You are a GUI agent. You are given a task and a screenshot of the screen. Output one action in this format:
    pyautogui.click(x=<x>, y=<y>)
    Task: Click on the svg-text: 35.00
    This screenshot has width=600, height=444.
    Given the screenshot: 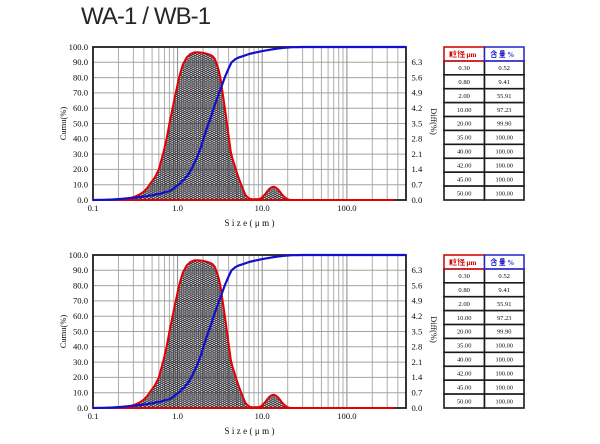 What is the action you would take?
    pyautogui.click(x=464, y=138)
    